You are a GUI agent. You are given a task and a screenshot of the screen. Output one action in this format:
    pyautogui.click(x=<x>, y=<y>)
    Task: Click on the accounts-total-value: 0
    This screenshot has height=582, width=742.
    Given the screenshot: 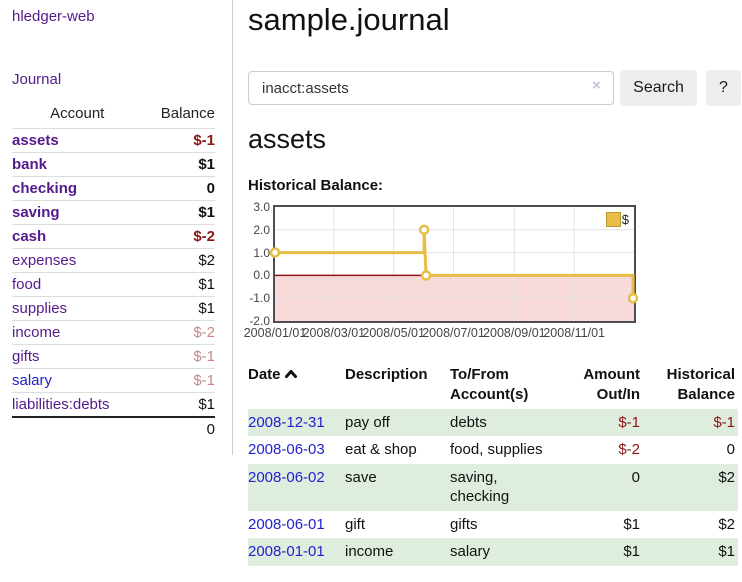 What is the action you would take?
    pyautogui.click(x=178, y=428)
    